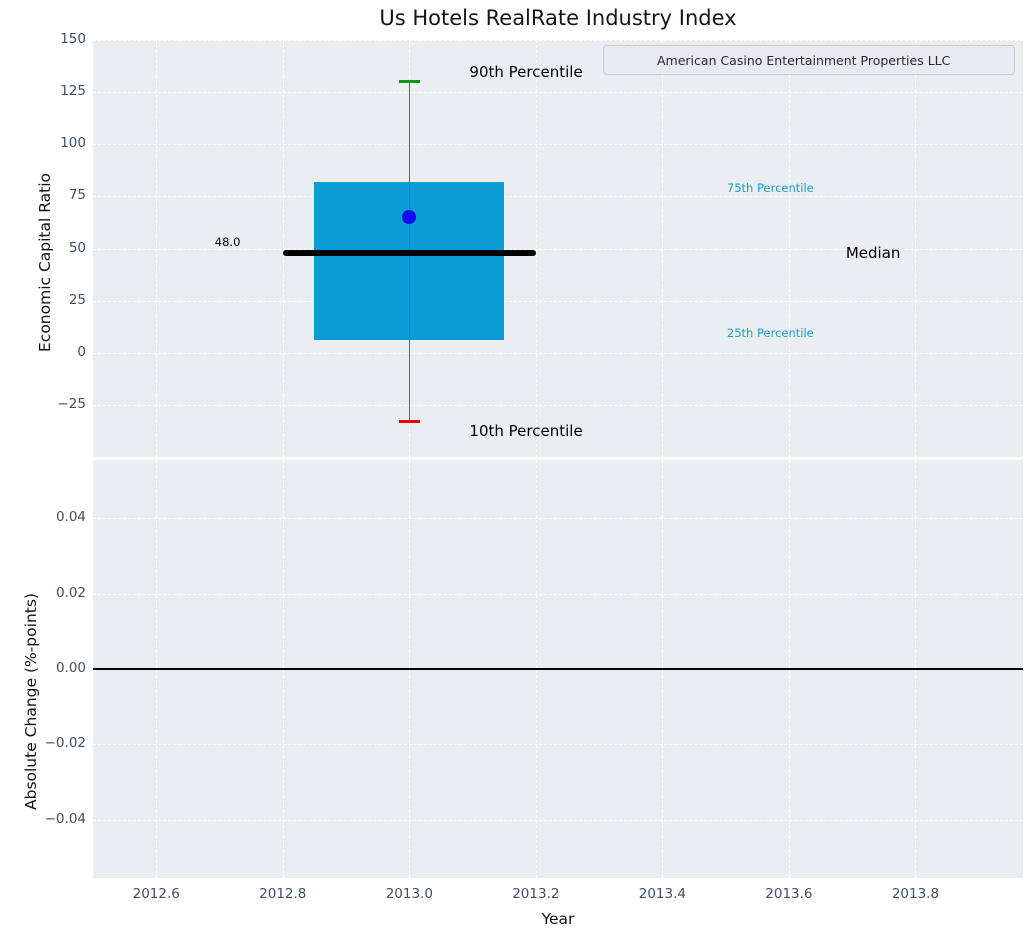 The image size is (1034, 942). Describe the element at coordinates (73, 143) in the screenshot. I see `y-tick-label: 100` at that location.